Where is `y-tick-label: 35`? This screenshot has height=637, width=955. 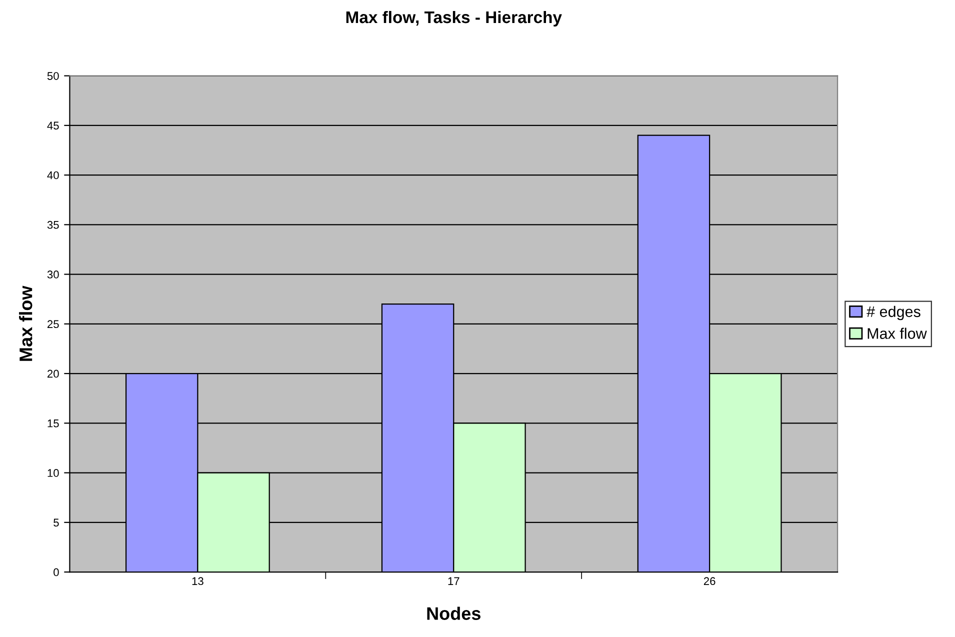
y-tick-label: 35 is located at coordinates (53, 224).